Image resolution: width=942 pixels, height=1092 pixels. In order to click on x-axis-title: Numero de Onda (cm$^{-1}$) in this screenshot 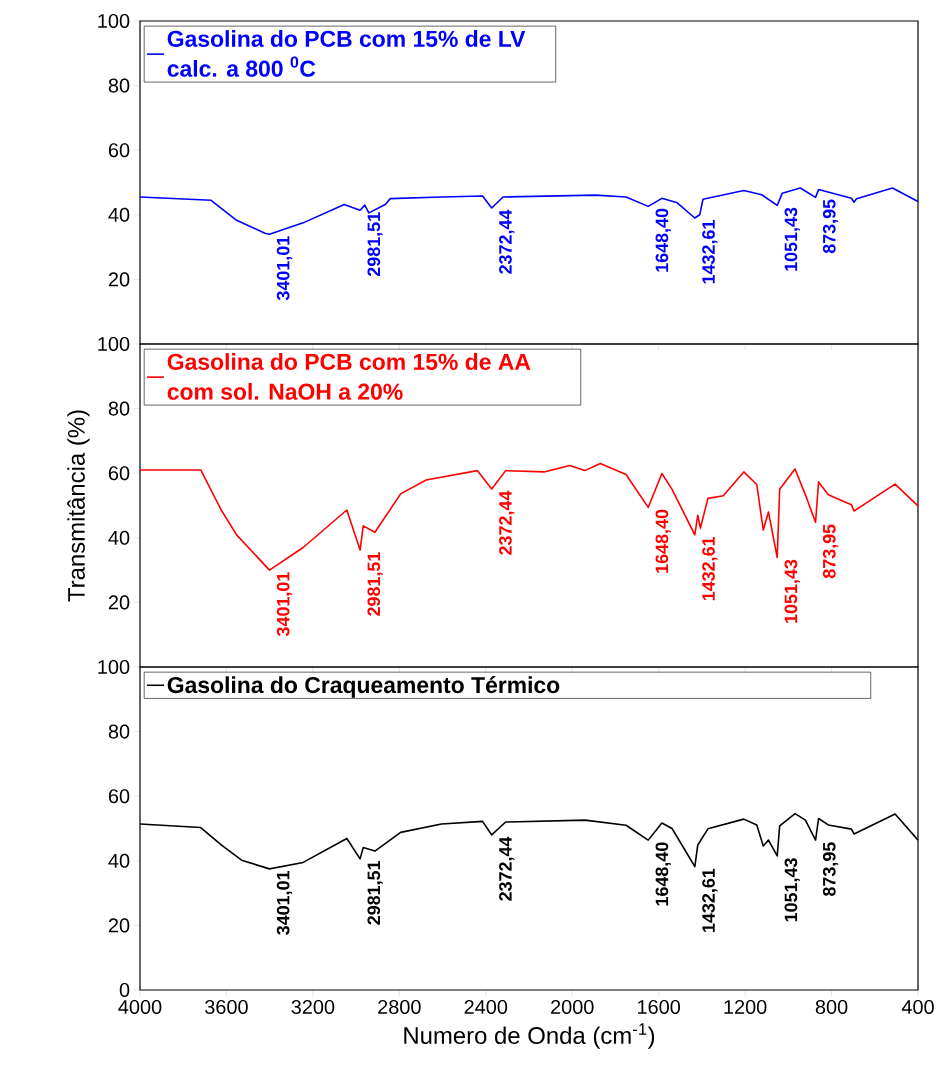, I will do `click(529, 1036)`.